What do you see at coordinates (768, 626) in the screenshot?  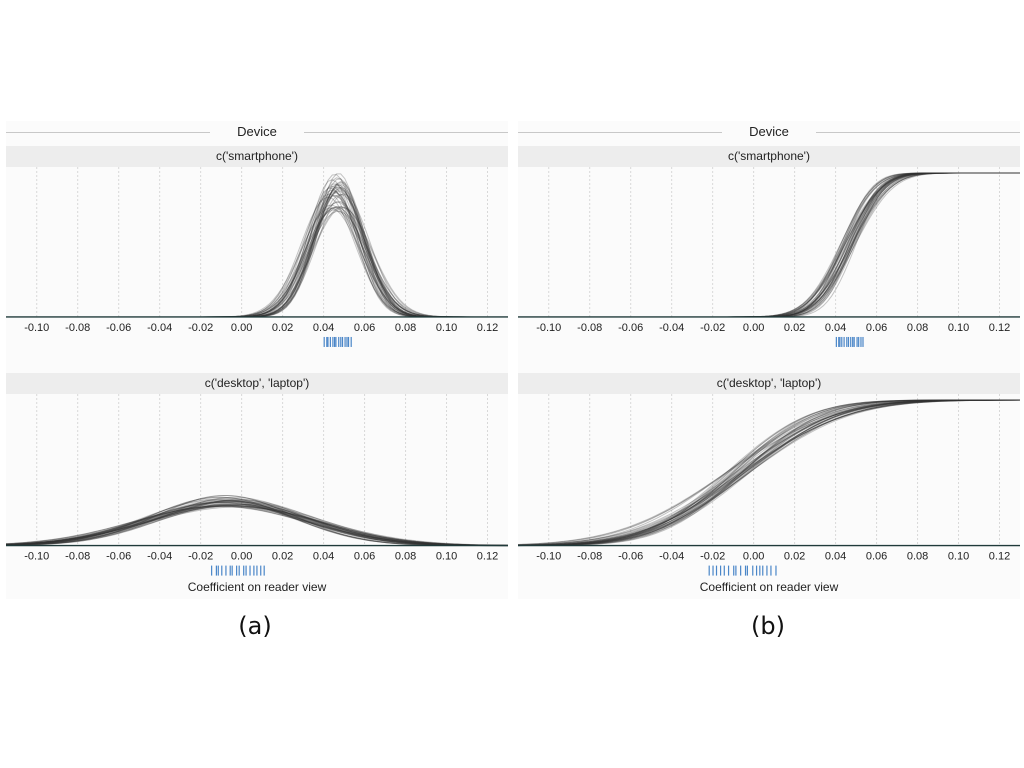 I see `subfigure-label-b: (b)` at bounding box center [768, 626].